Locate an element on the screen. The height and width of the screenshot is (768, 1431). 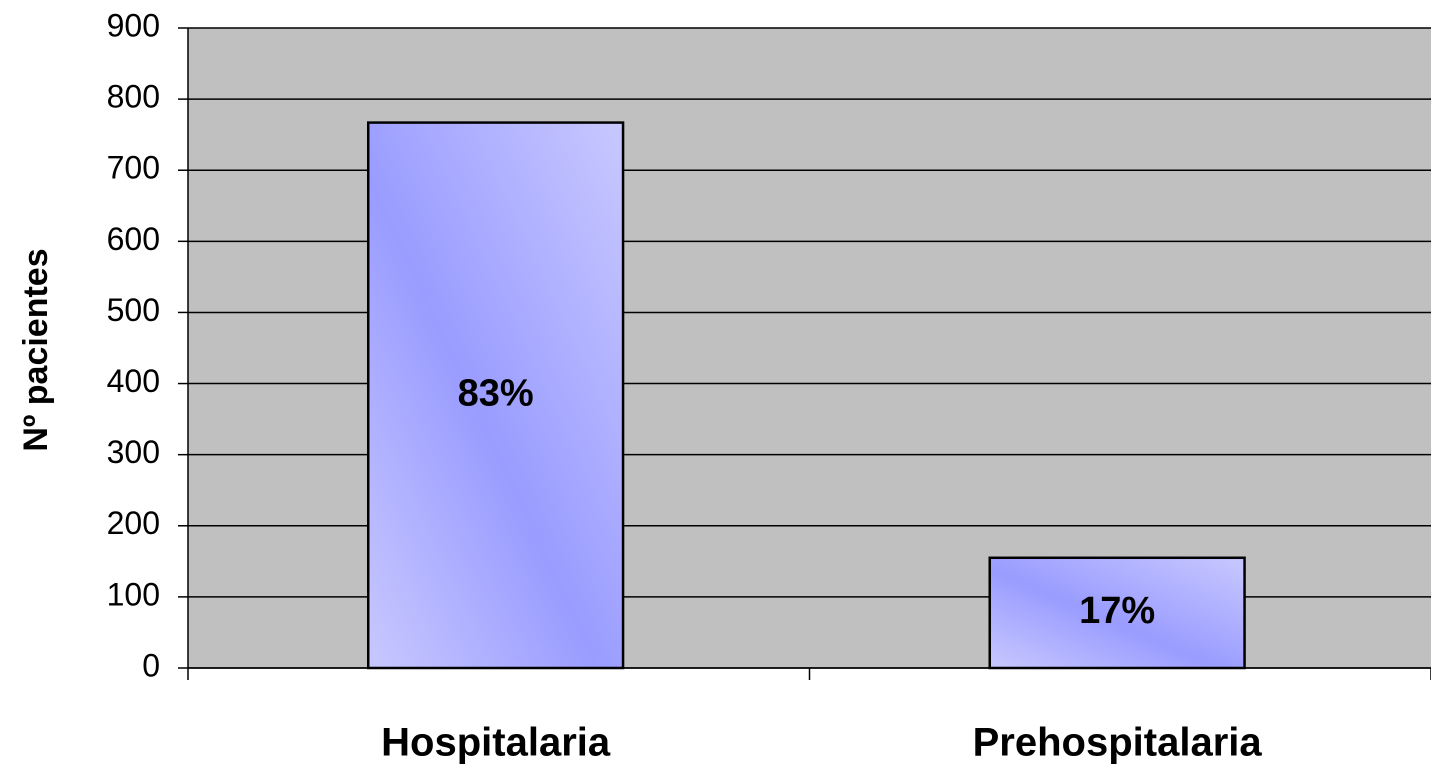
y-tick-label: 100 is located at coordinates (133, 594).